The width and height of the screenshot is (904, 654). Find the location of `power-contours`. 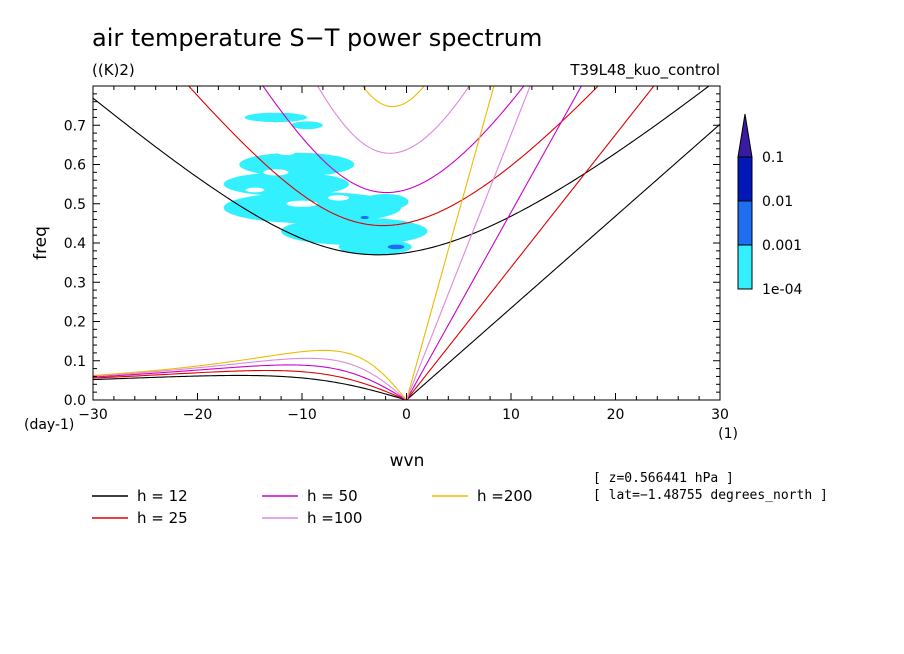

power-contours is located at coordinates (325, 183).